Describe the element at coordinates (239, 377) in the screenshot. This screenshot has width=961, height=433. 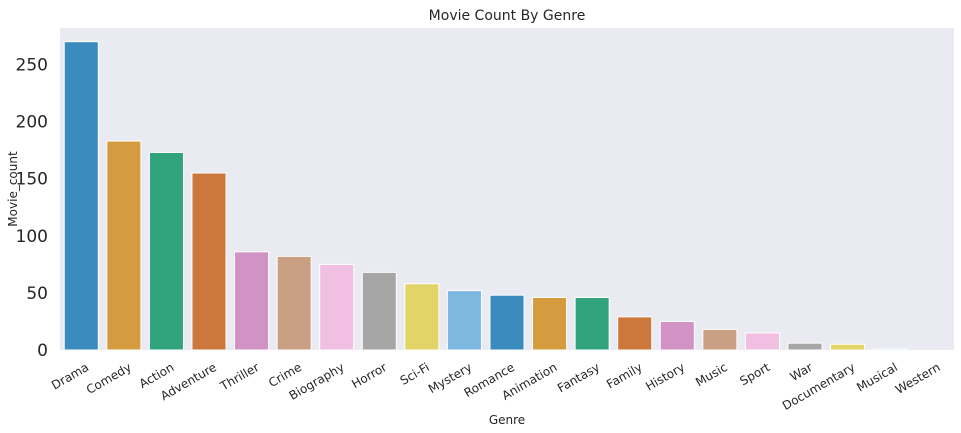
I see `x-tick-label: Thriller` at that location.